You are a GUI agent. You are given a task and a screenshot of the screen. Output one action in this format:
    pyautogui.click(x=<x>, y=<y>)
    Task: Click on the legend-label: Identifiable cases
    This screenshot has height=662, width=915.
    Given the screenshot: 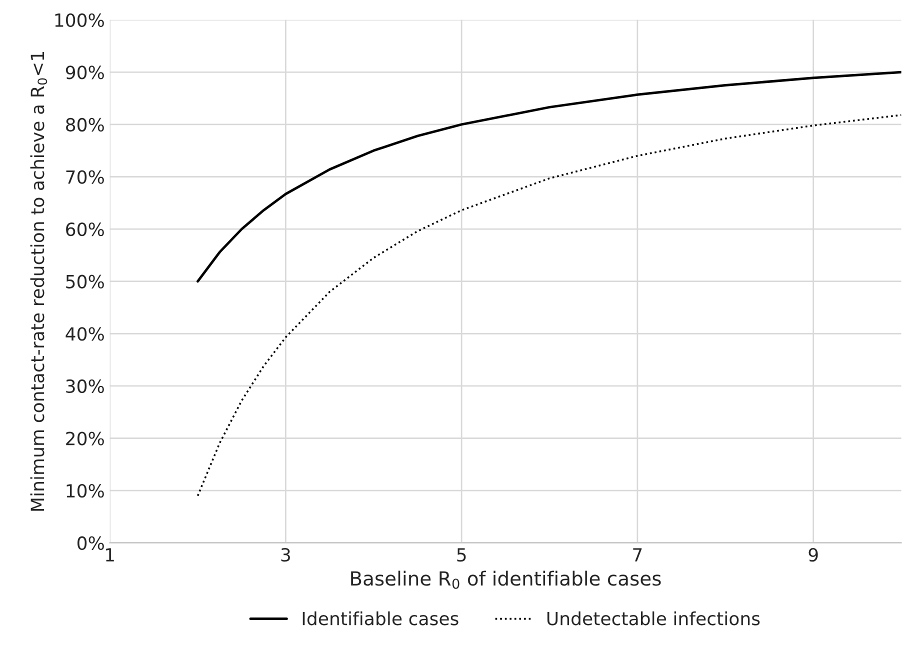 What is the action you would take?
    pyautogui.click(x=380, y=618)
    